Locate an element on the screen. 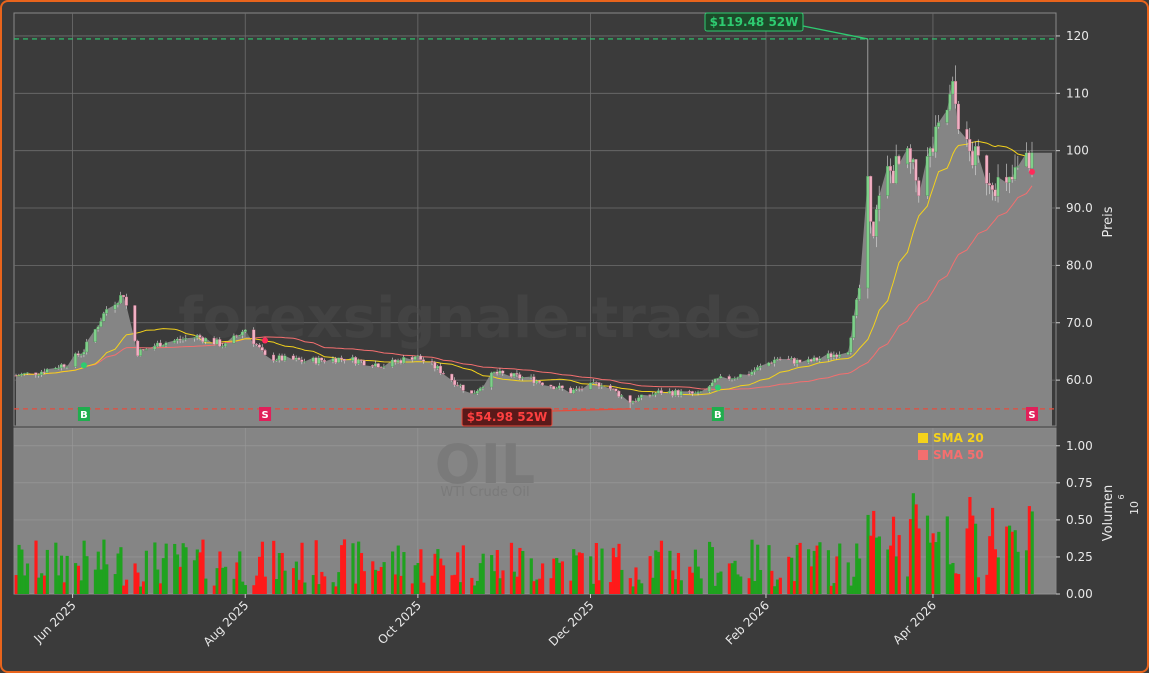 This screenshot has height=673, width=1149. x-tick-label: Feb 2026 is located at coordinates (747, 622).